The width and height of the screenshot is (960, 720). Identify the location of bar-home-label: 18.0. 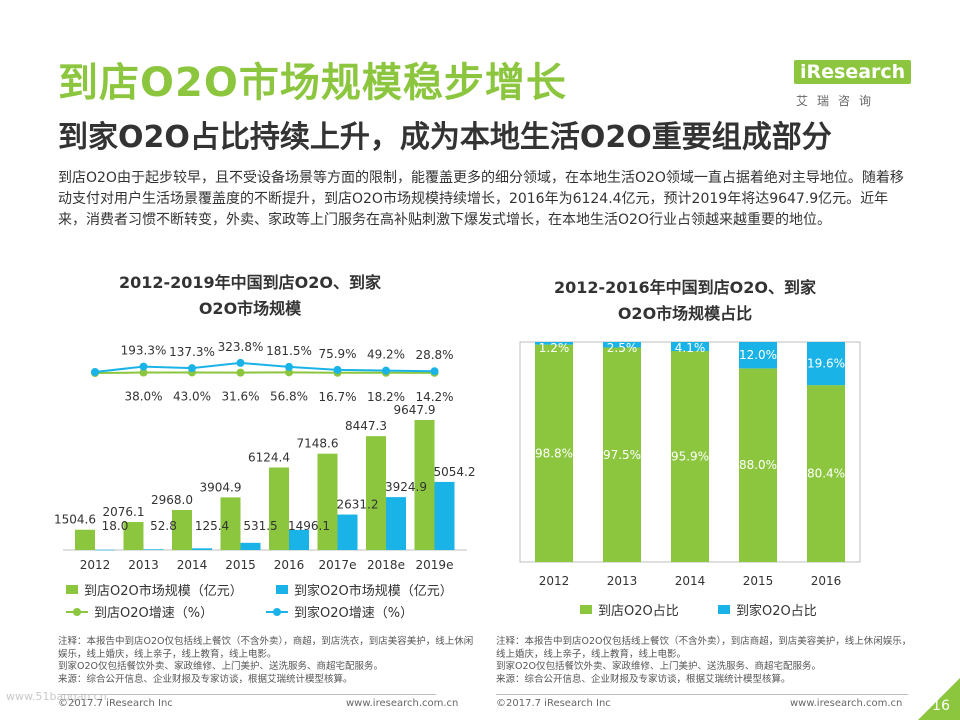
(115, 526).